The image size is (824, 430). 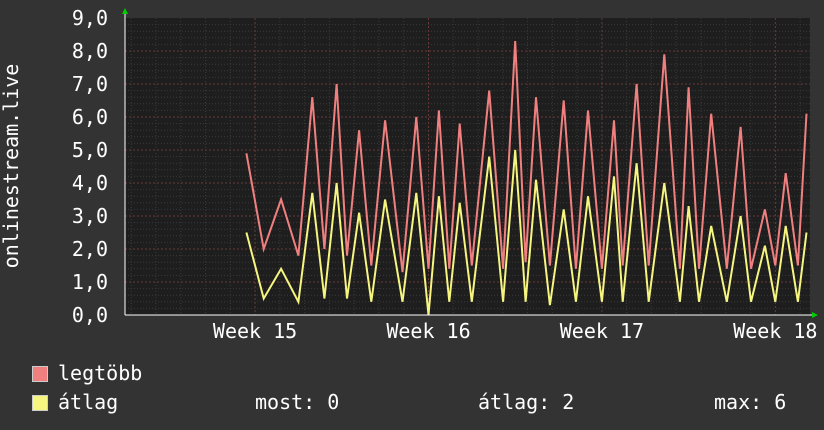 What do you see at coordinates (90, 150) in the screenshot?
I see `y-tick-label: 5,0` at bounding box center [90, 150].